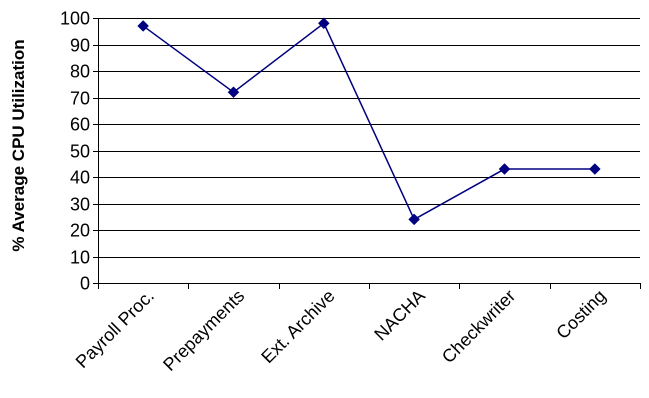 The width and height of the screenshot is (649, 398). Describe the element at coordinates (75, 19) in the screenshot. I see `y-tick-label: 100` at that location.